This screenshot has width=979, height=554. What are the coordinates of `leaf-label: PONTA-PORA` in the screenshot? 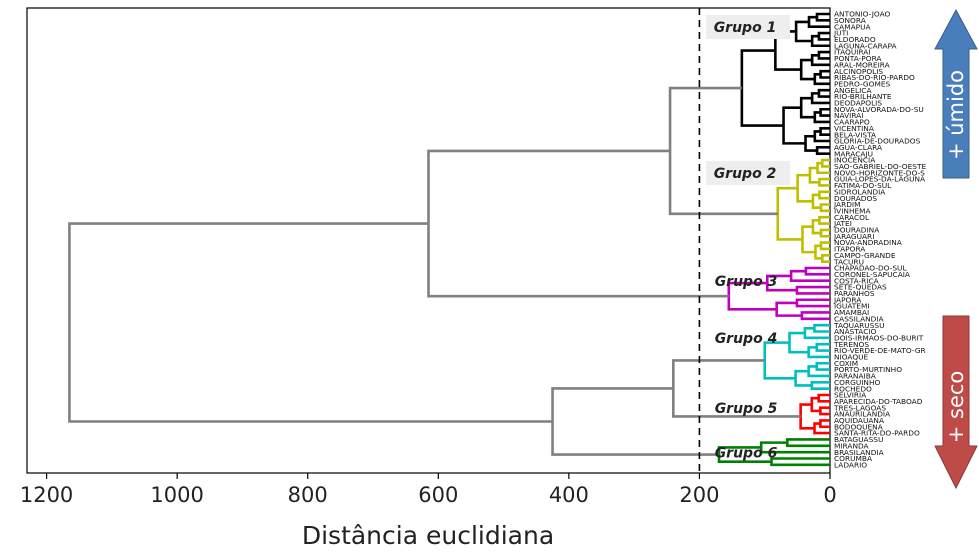 It's located at (857, 58).